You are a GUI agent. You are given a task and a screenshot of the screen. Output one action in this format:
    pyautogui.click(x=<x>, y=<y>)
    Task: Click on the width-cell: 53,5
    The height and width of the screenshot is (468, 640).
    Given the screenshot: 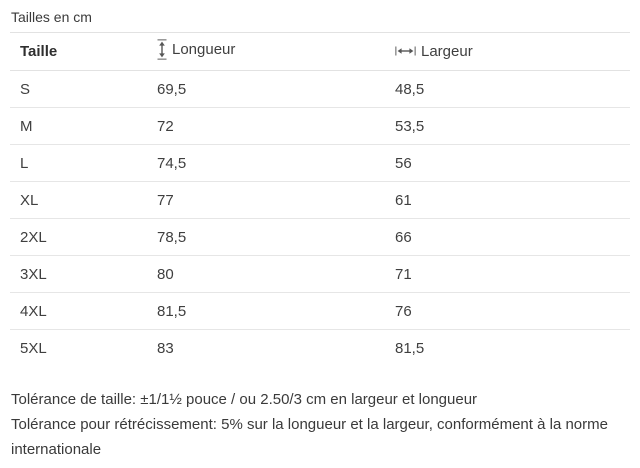 What is the action you would take?
    pyautogui.click(x=512, y=126)
    